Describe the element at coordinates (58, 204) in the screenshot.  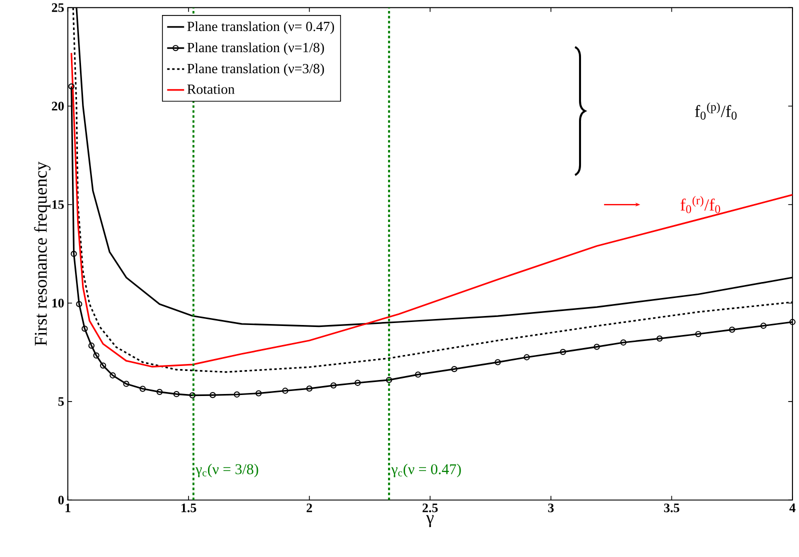
I see `y-tick-label: 15` at that location.